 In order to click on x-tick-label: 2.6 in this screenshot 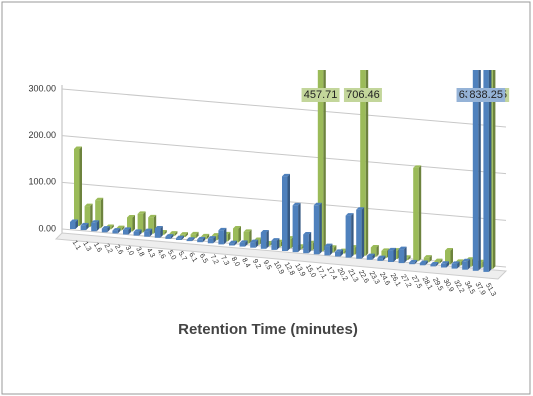, I will do `click(118, 250)`.